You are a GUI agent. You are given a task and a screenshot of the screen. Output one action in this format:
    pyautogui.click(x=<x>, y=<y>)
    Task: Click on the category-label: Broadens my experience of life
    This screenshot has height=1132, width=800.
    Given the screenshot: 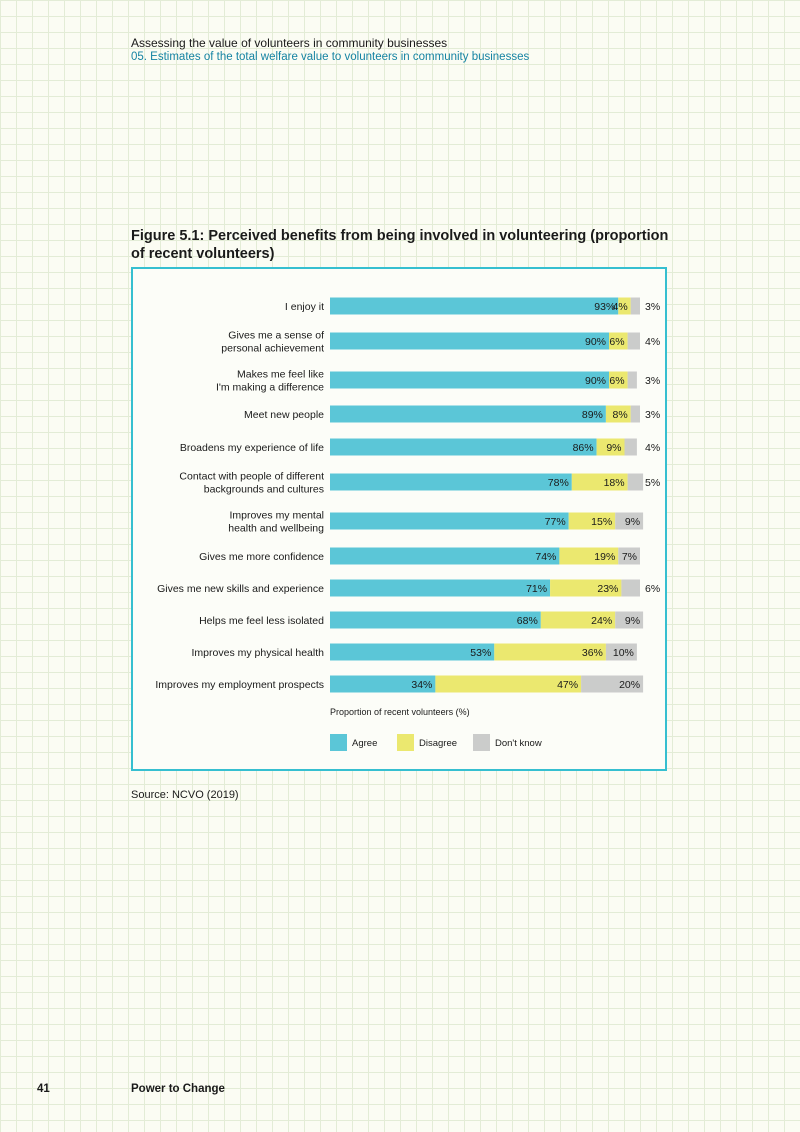 What is the action you would take?
    pyautogui.click(x=252, y=448)
    